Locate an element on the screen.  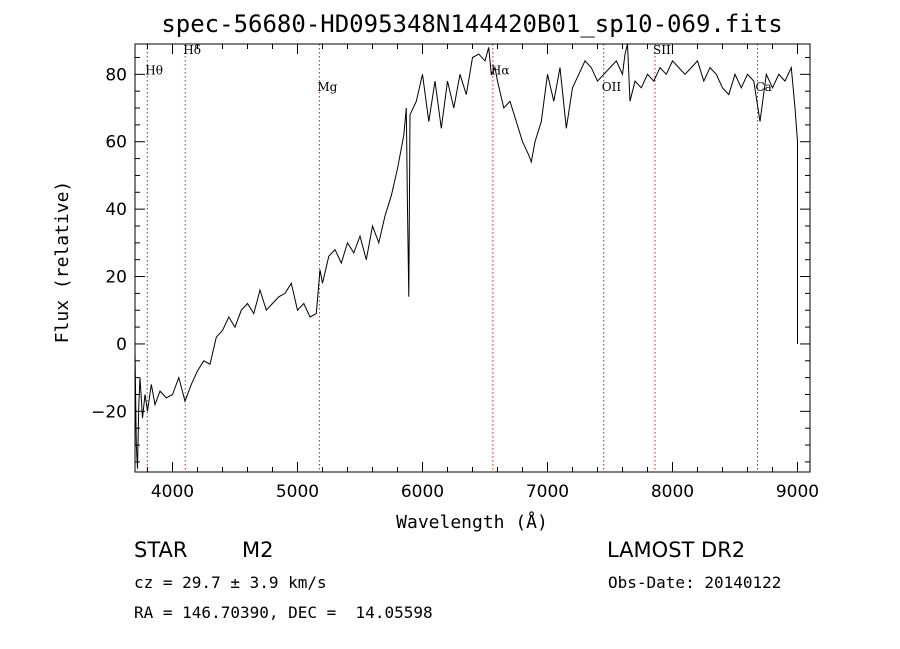
y-tick-label: 40 is located at coordinates (116, 210).